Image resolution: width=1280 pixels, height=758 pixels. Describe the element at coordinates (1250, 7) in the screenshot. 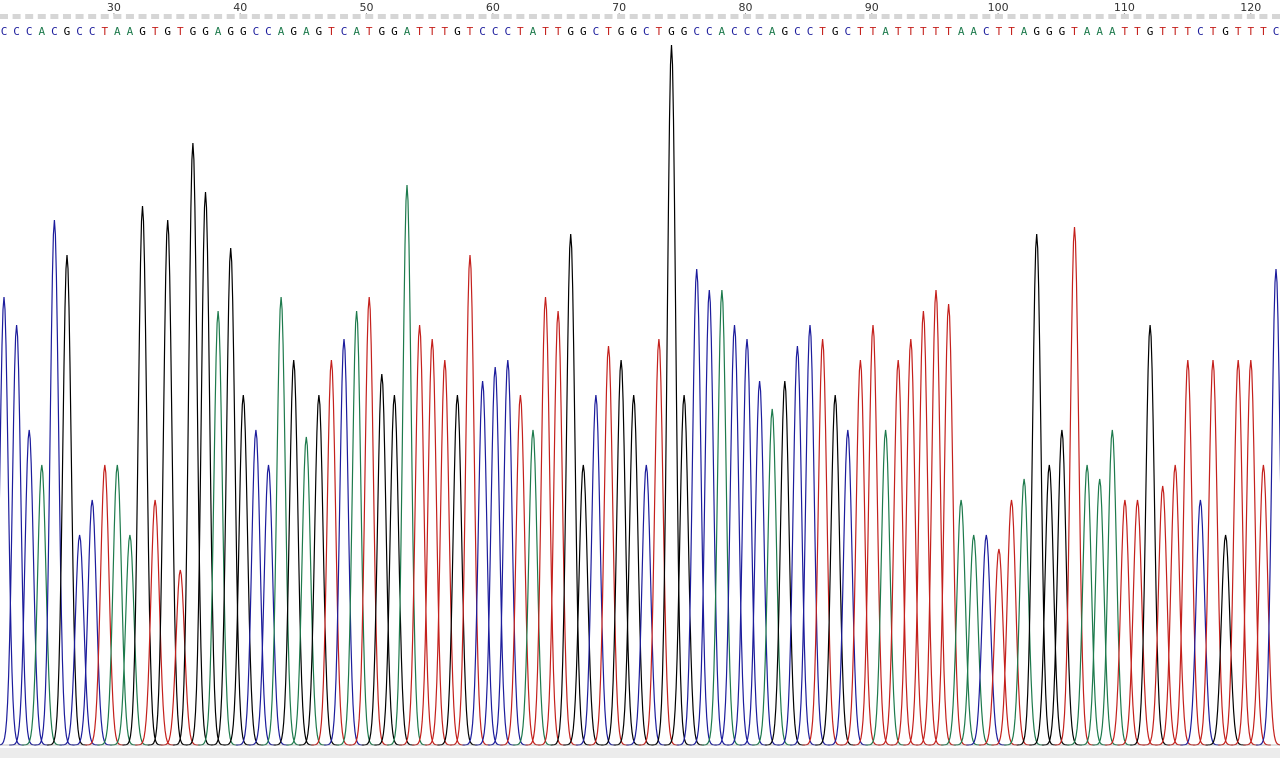

I see `x-tick-label: 120` at that location.